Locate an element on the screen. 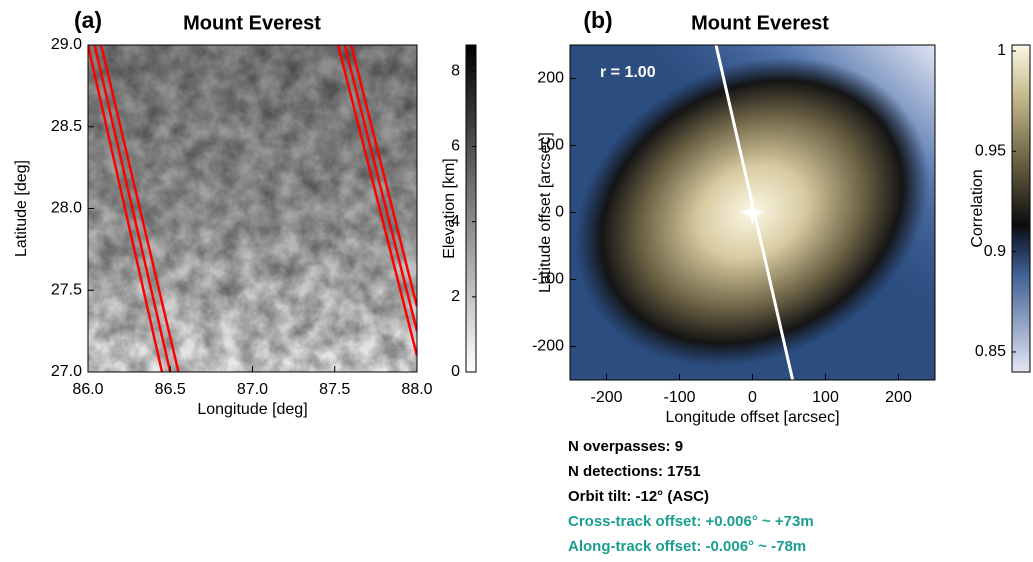 This screenshot has width=1033, height=562. y-tick-label: 27.0 is located at coordinates (66, 371).